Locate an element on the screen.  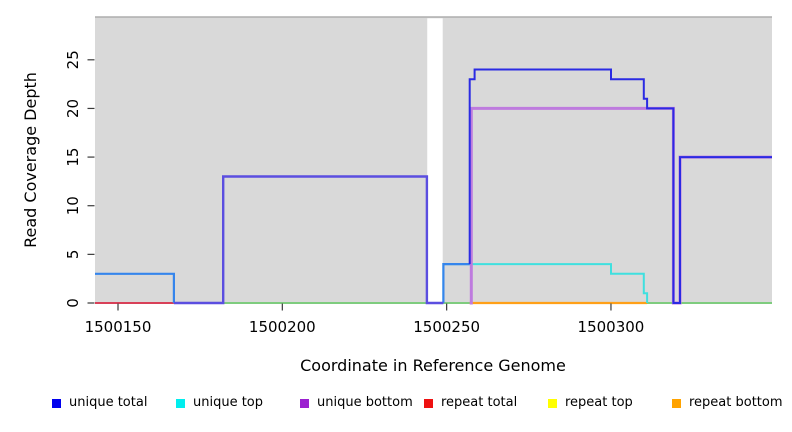
y-tick-label: 10 is located at coordinates (73, 205).